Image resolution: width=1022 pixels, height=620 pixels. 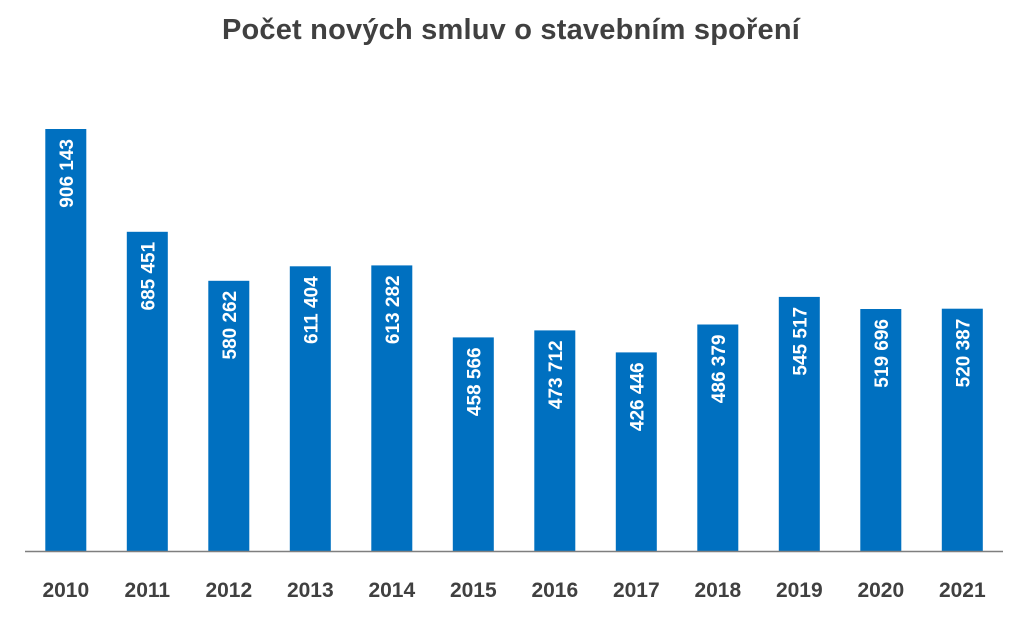 I want to click on x-tick-2012: 2012, so click(x=228, y=590).